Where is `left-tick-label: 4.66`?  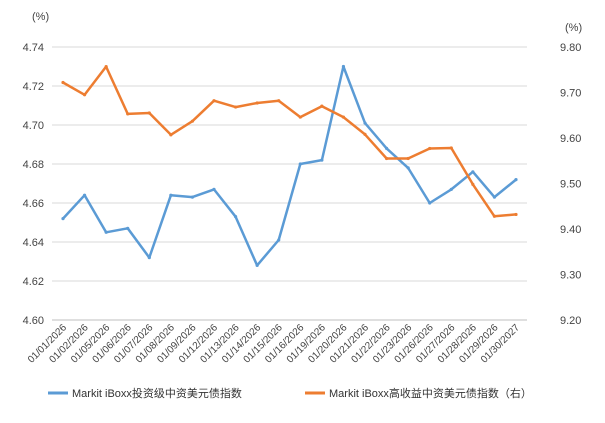
left-tick-label: 4.66 is located at coordinates (33, 204).